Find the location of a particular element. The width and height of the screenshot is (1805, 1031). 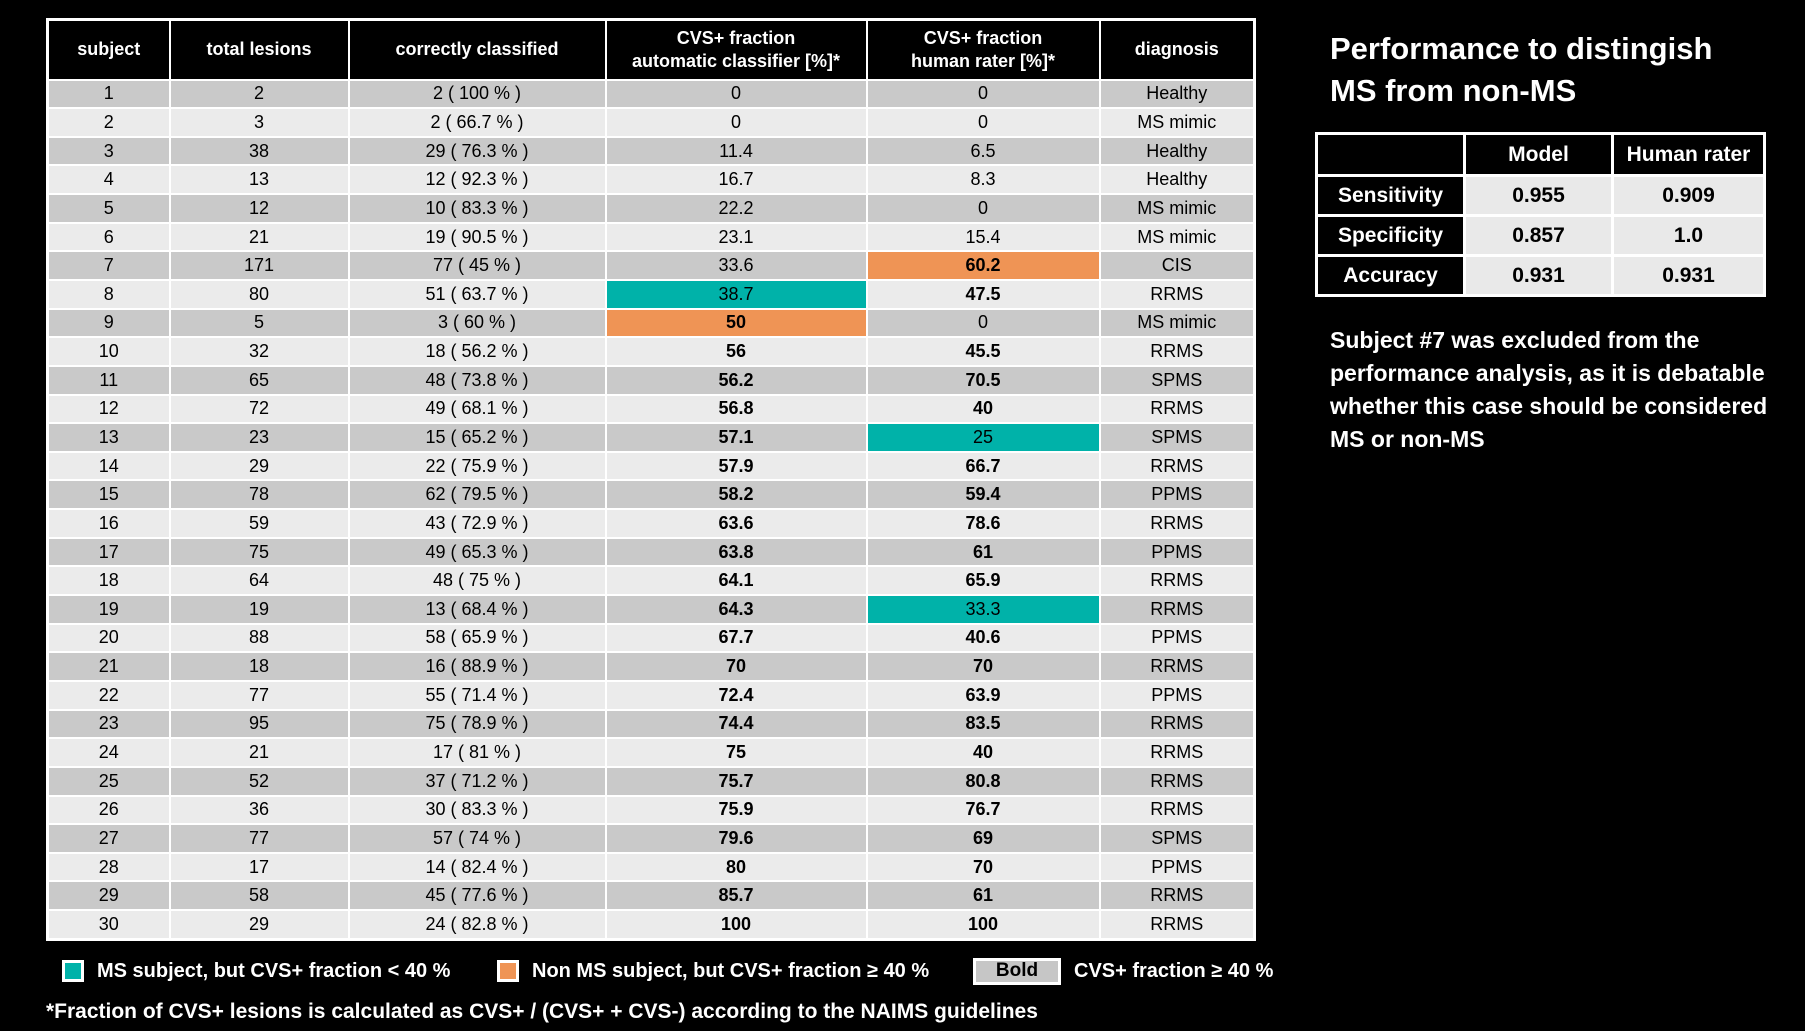

performance-table-header: Model Human rater is located at coordinates (1540, 154).